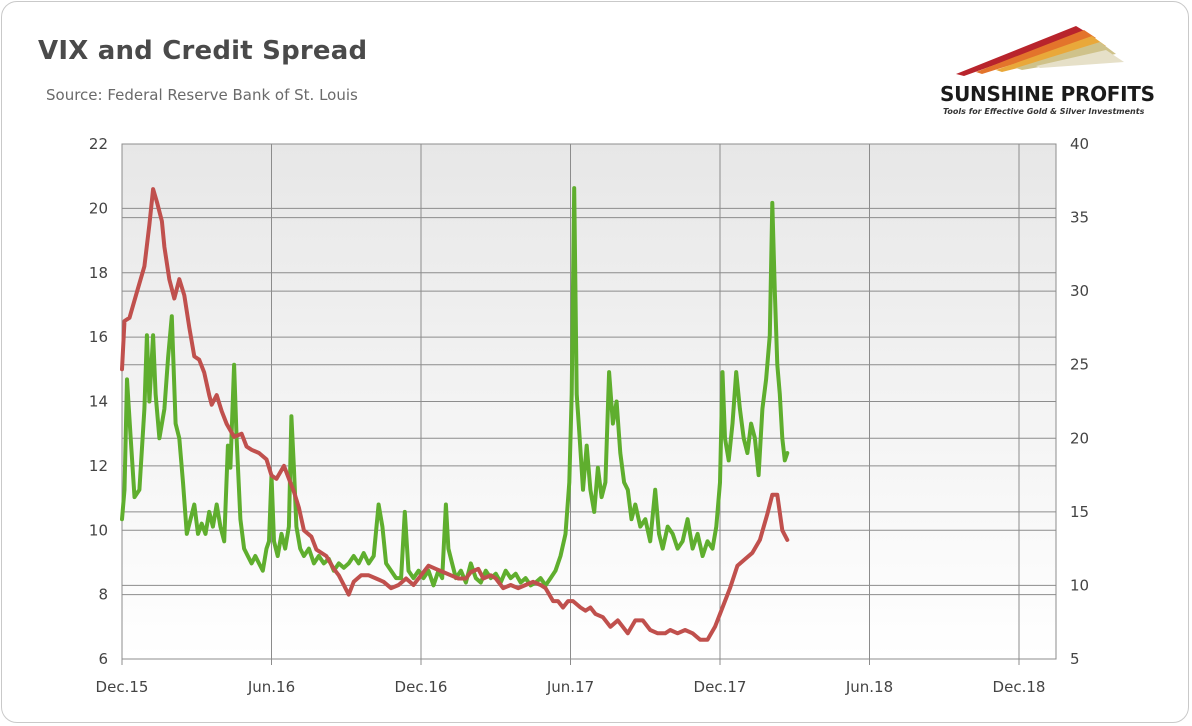 The width and height of the screenshot is (1192, 726). What do you see at coordinates (570, 687) in the screenshot?
I see `x-tick-label: Jun.17` at bounding box center [570, 687].